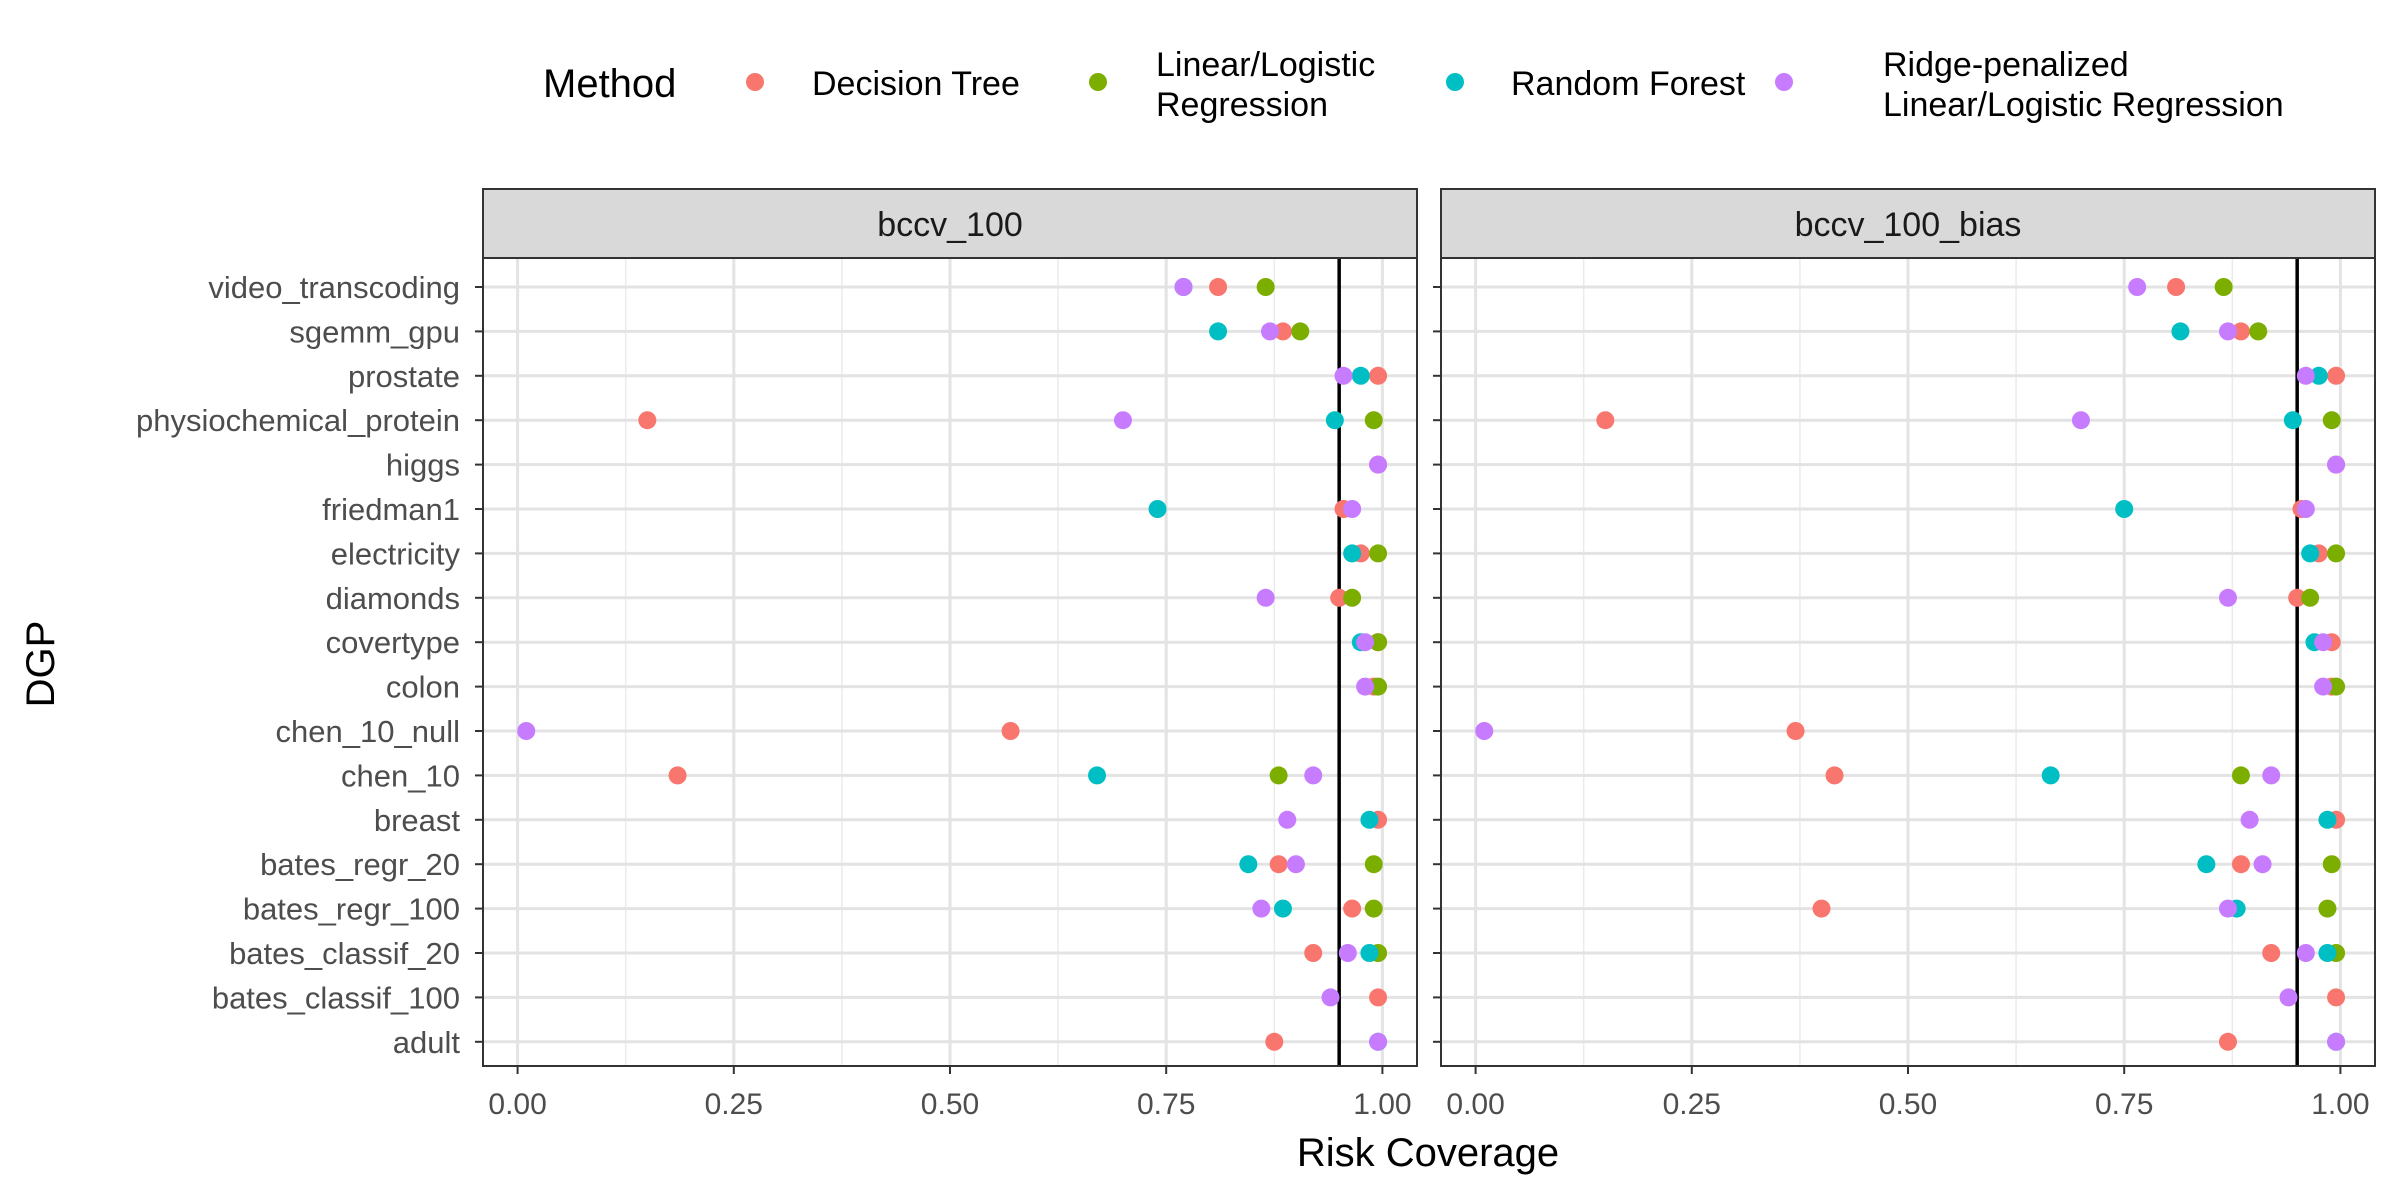 The width and height of the screenshot is (2400, 1200). What do you see at coordinates (396, 553) in the screenshot?
I see `y-tick-label: electricity` at bounding box center [396, 553].